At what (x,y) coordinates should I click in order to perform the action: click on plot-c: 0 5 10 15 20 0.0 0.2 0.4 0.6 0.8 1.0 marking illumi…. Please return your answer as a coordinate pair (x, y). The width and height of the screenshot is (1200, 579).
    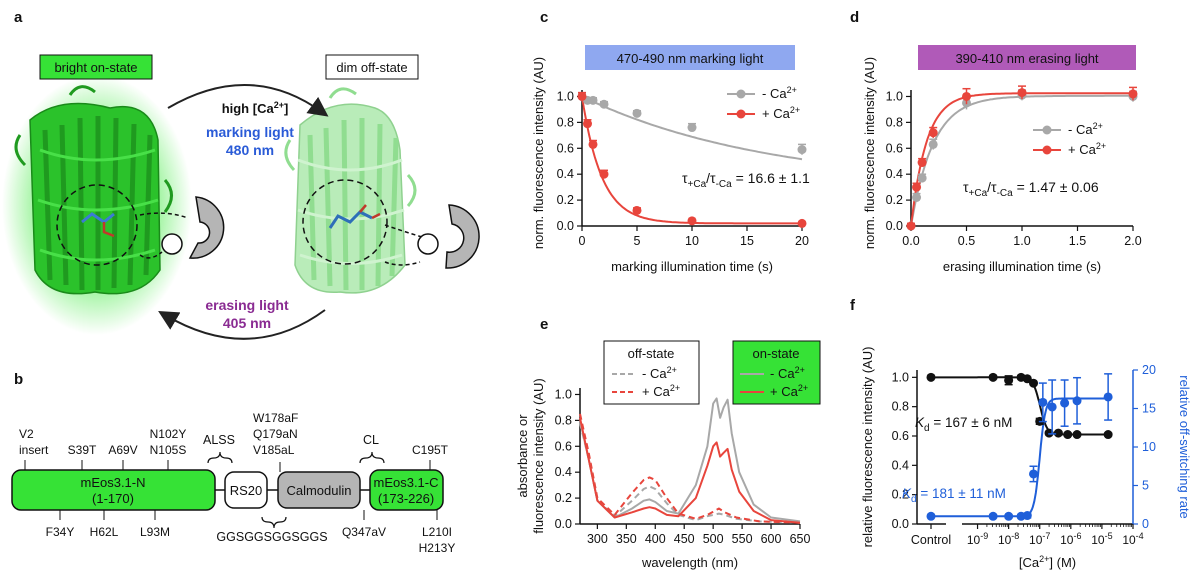
    Looking at the image, I should click on (670, 165).